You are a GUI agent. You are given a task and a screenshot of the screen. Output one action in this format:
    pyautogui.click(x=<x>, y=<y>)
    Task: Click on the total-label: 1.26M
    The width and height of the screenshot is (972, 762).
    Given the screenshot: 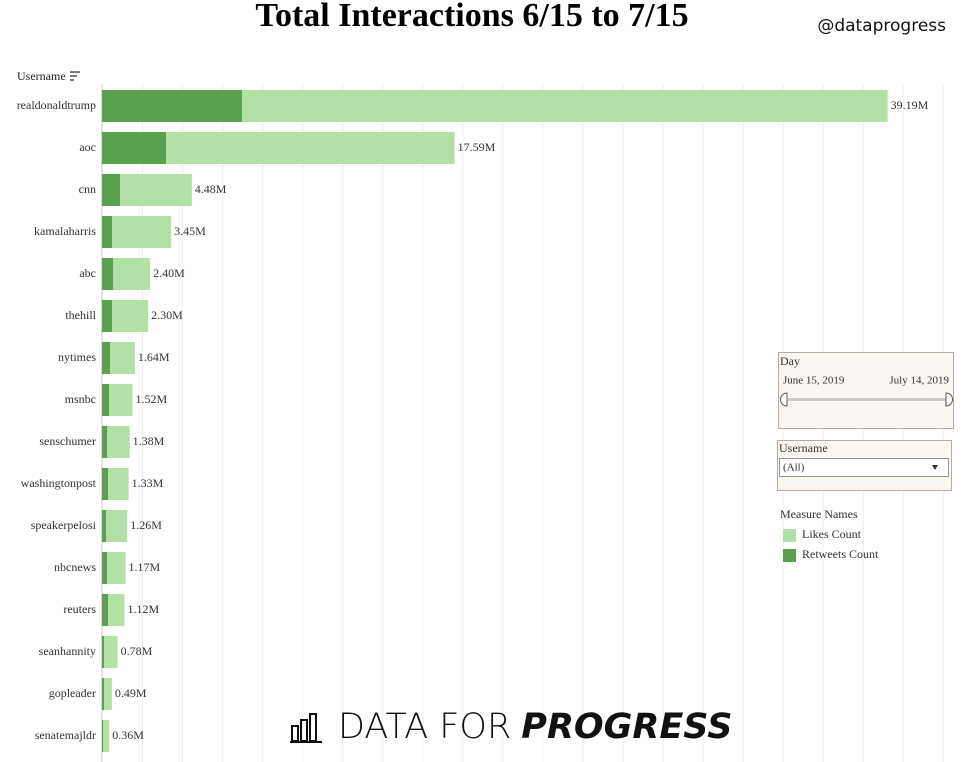 What is the action you would take?
    pyautogui.click(x=146, y=525)
    